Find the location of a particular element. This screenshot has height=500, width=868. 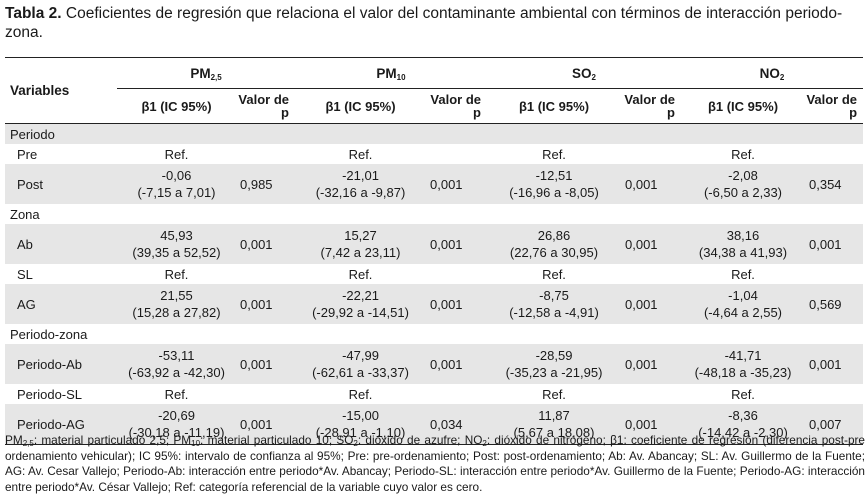

header-group-pm10: PM10 is located at coordinates (391, 73).